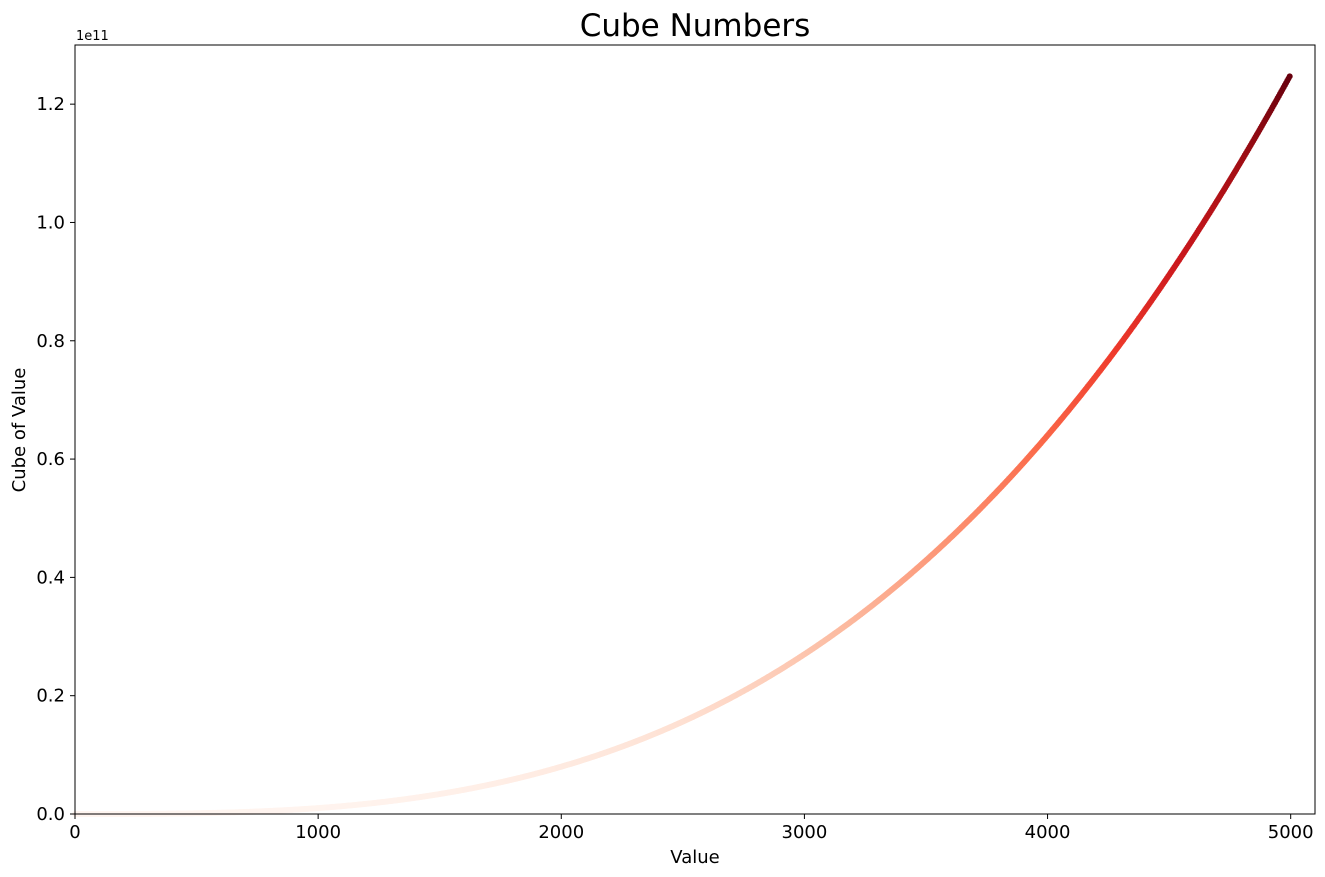  I want to click on x-tick-label: 2000, so click(561, 832).